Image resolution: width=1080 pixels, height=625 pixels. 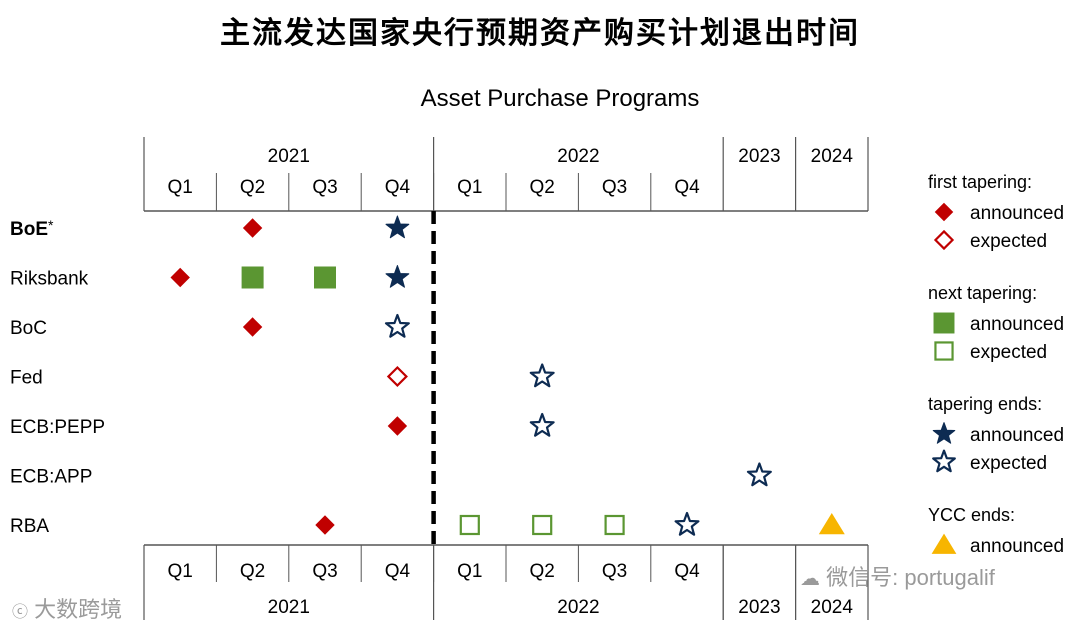 I want to click on legend-symbol-tapering-ends-expected, so click(x=944, y=461).